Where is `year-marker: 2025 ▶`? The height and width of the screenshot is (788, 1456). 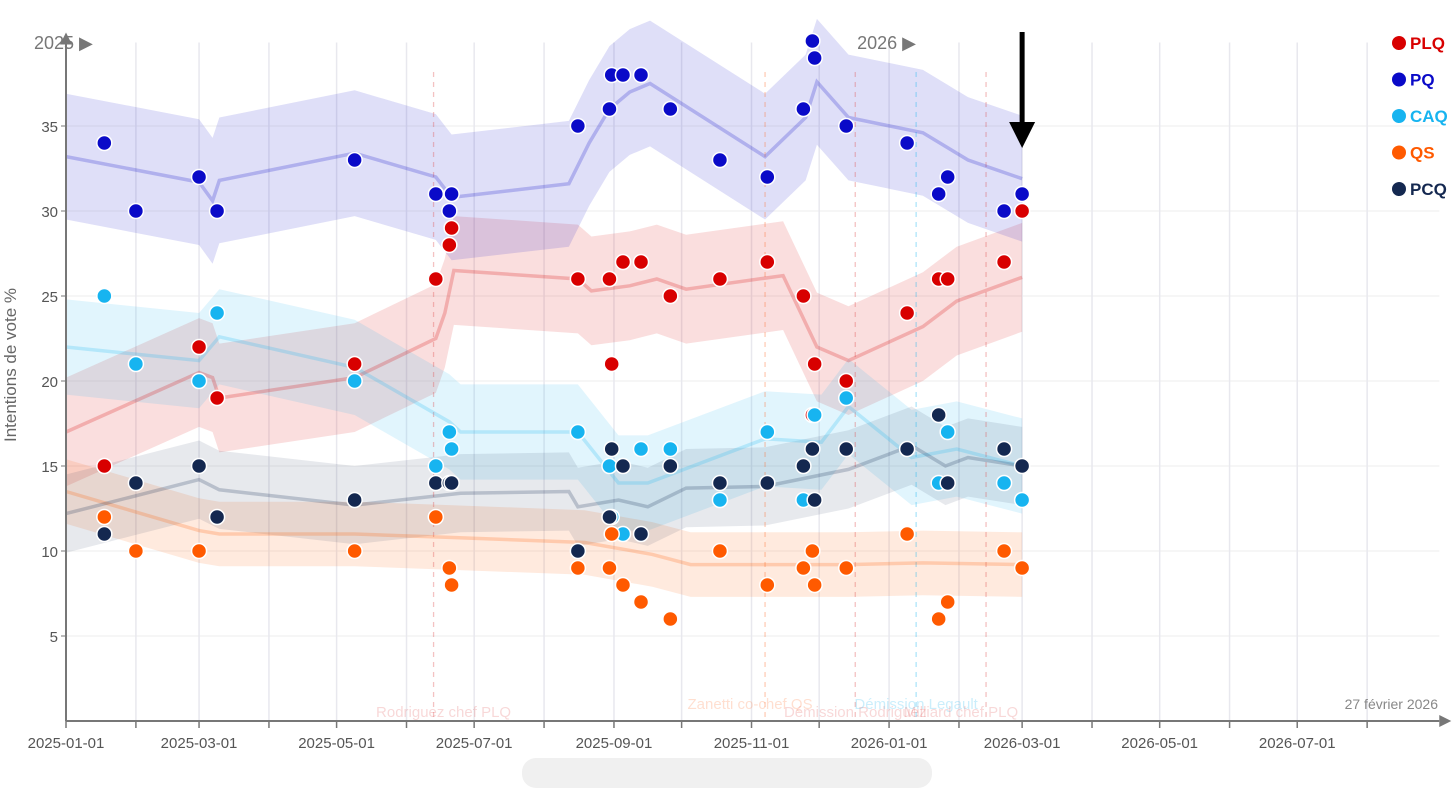
year-marker: 2025 ▶ is located at coordinates (63, 43).